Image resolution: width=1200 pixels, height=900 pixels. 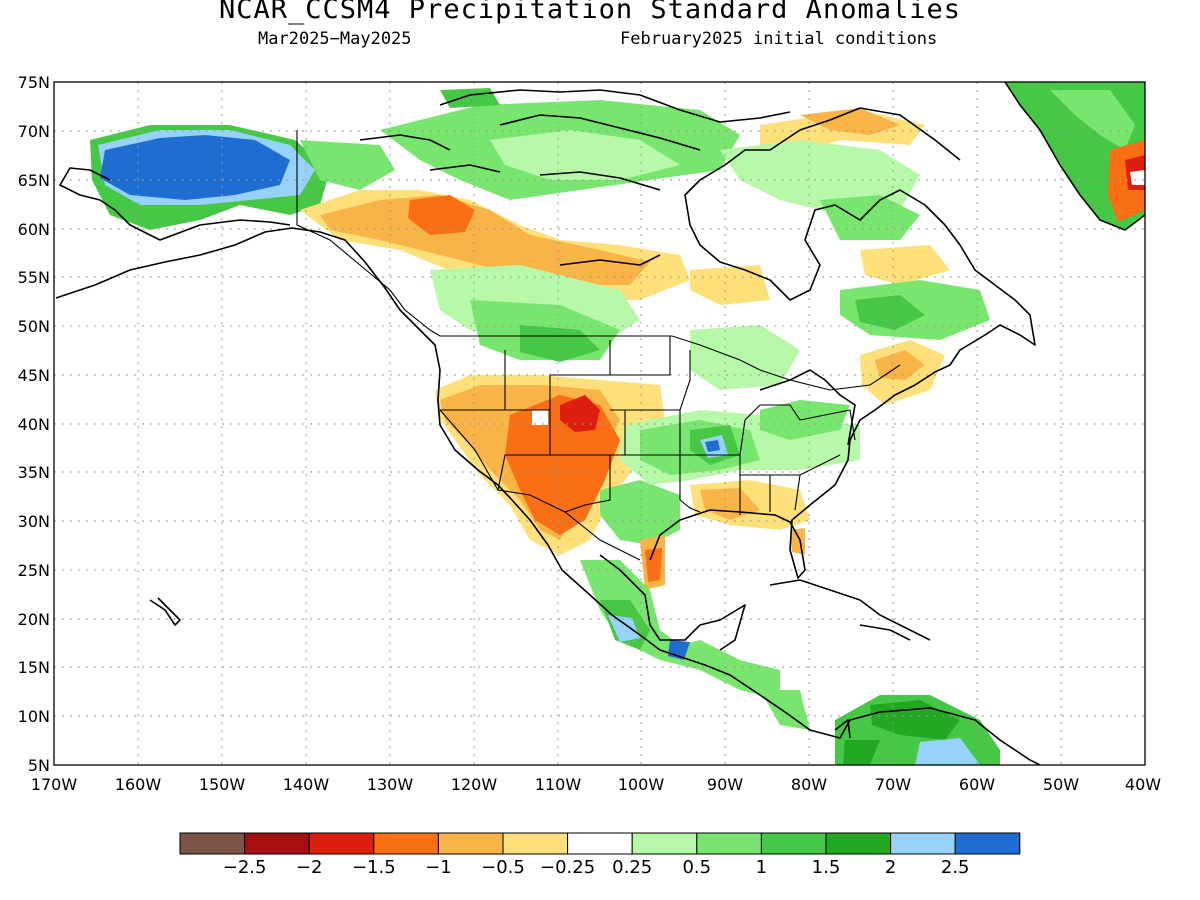 What do you see at coordinates (34, 82) in the screenshot?
I see `lat-label: 75N` at bounding box center [34, 82].